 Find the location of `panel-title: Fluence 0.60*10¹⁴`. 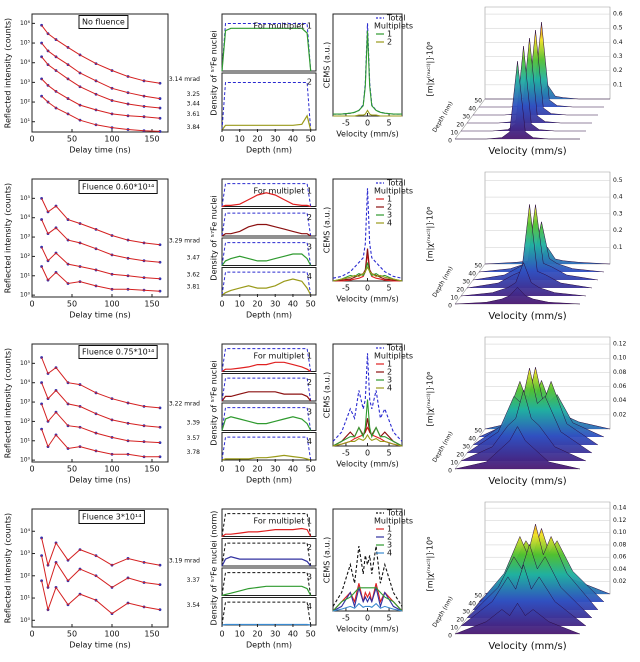

panel-title: Fluence 0.60*10¹⁴ is located at coordinates (118, 187).